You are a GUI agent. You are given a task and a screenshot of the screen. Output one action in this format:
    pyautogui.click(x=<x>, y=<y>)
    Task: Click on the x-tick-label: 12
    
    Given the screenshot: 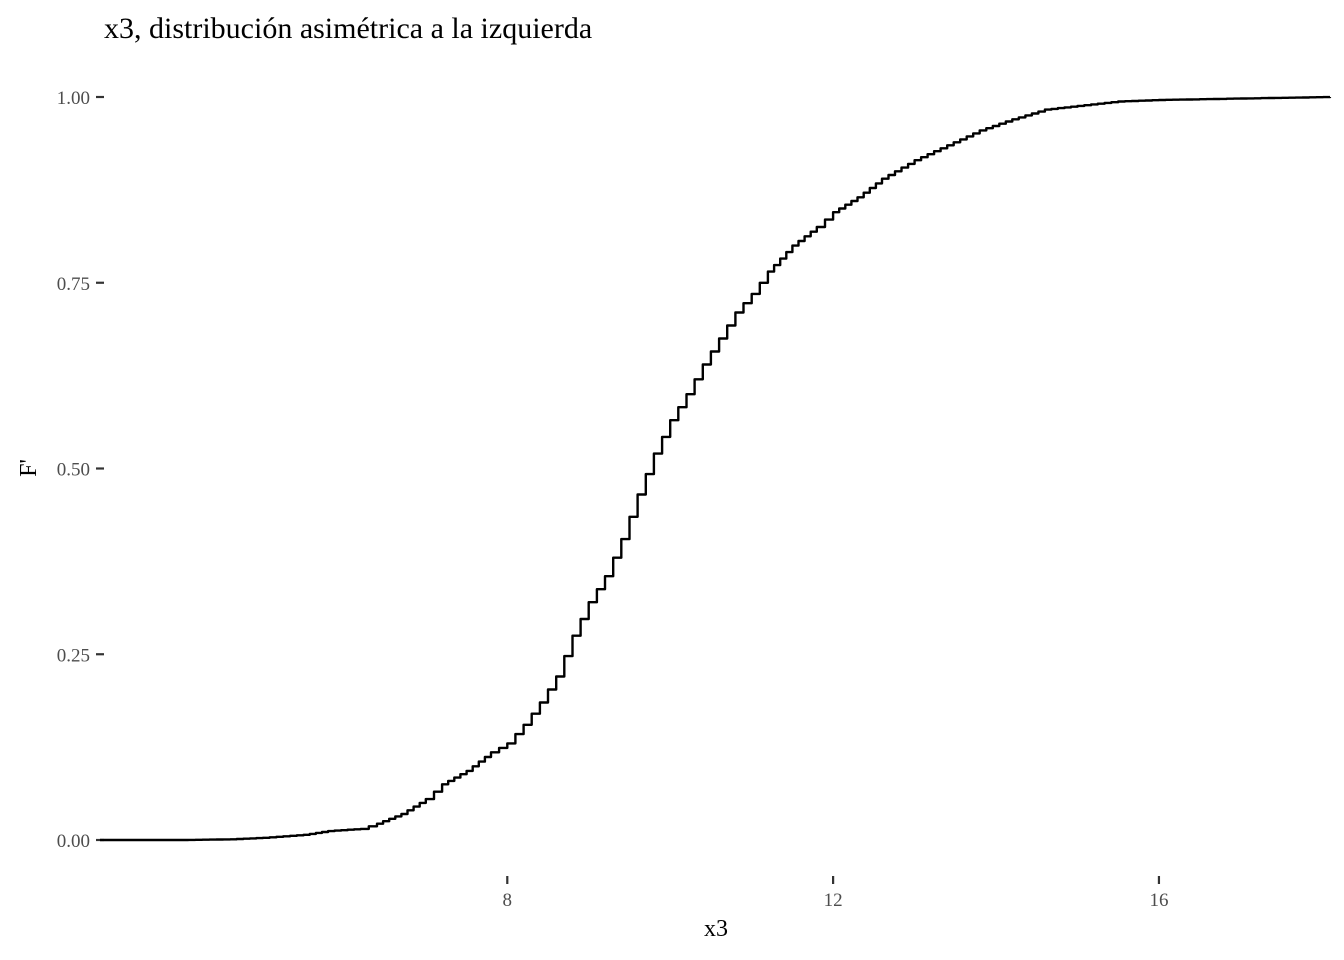 What is the action you would take?
    pyautogui.click(x=833, y=900)
    